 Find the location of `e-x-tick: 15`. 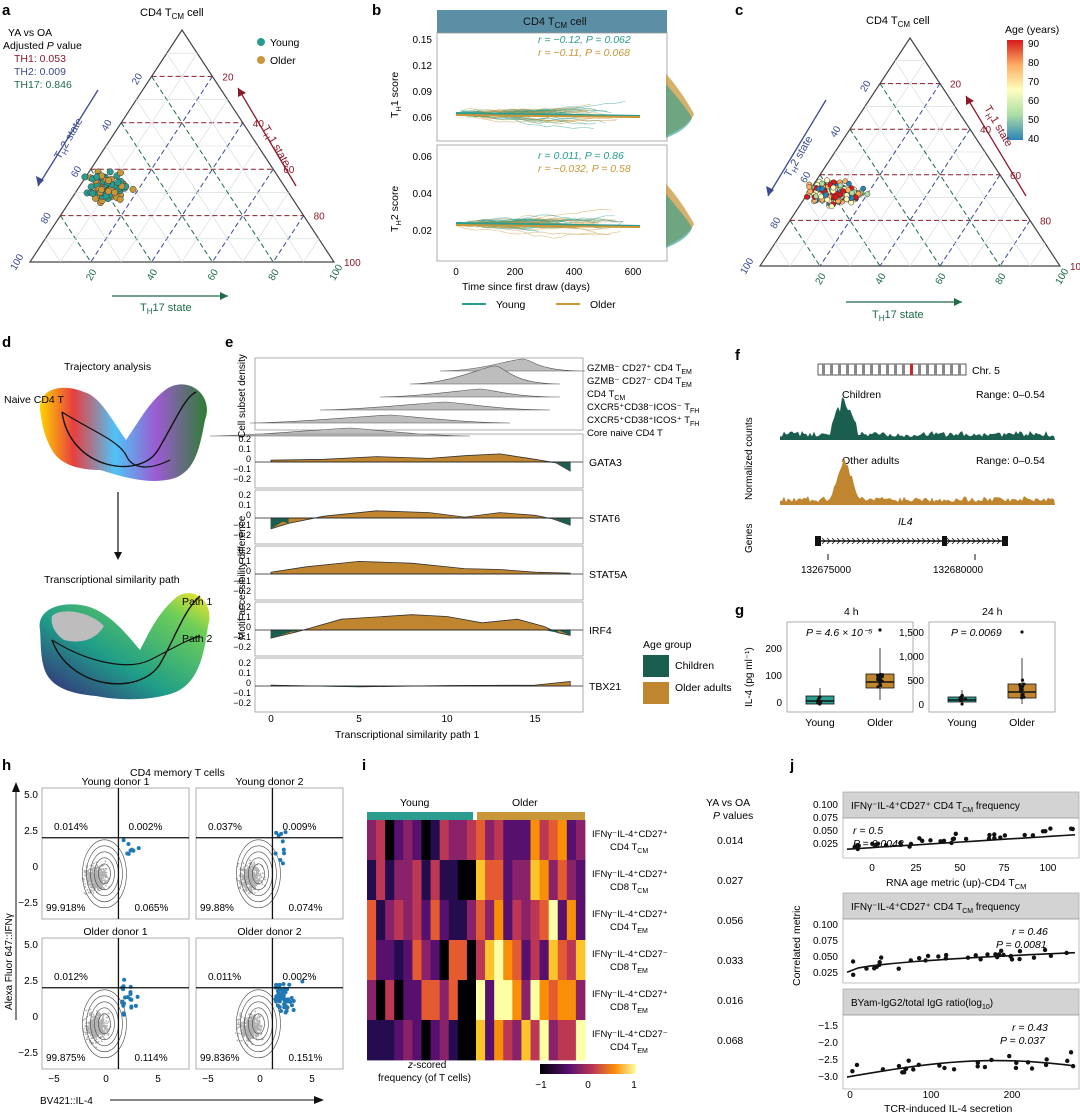

e-x-tick: 15 is located at coordinates (535, 719).